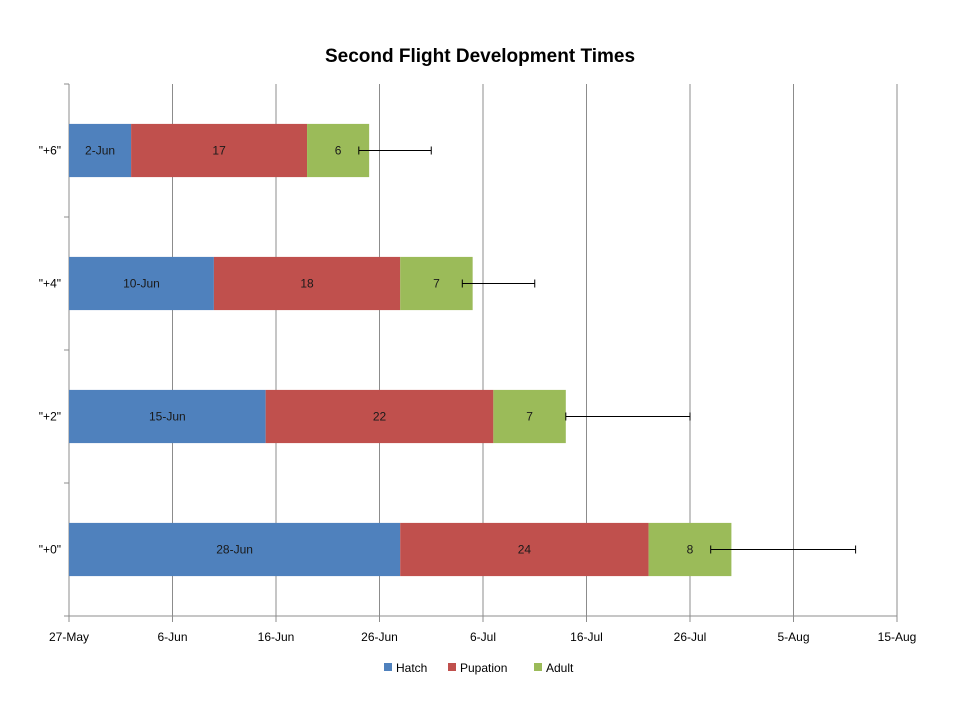 The width and height of the screenshot is (960, 720). What do you see at coordinates (793, 637) in the screenshot?
I see `x-tick-label: 5-Aug` at bounding box center [793, 637].